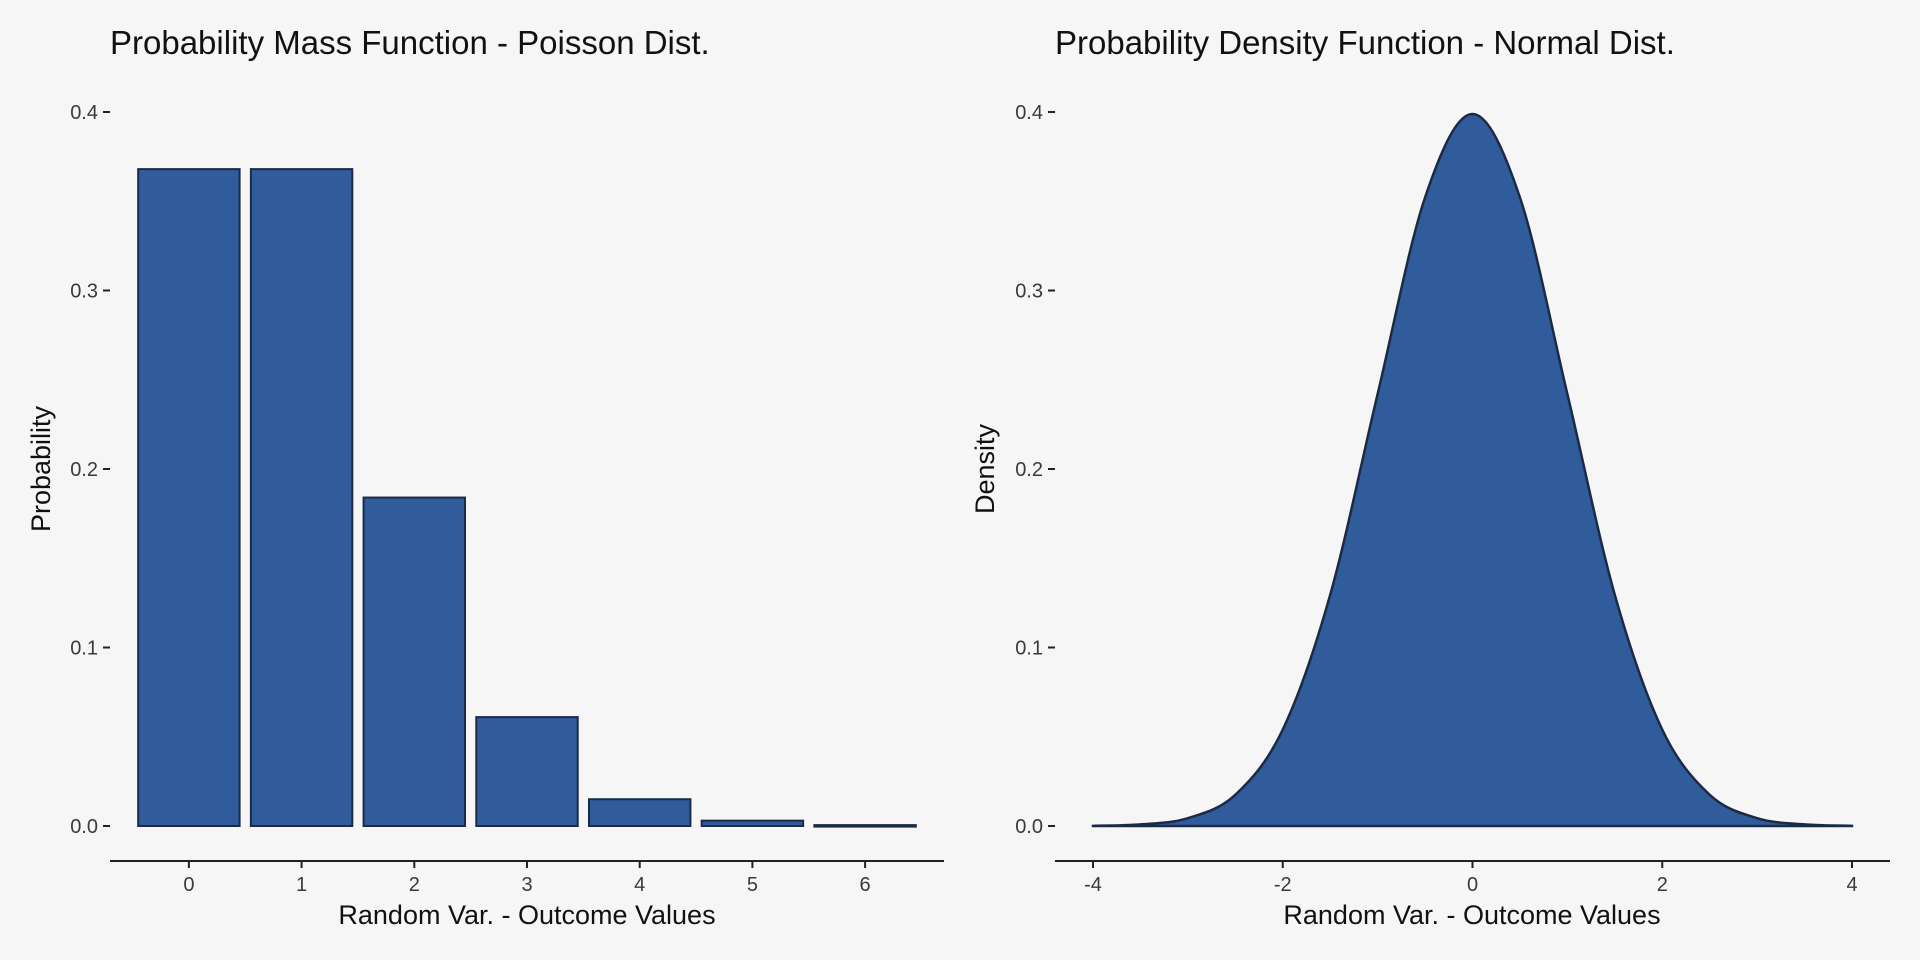  I want to click on poisson-x-tick-label: 0, so click(188, 885).